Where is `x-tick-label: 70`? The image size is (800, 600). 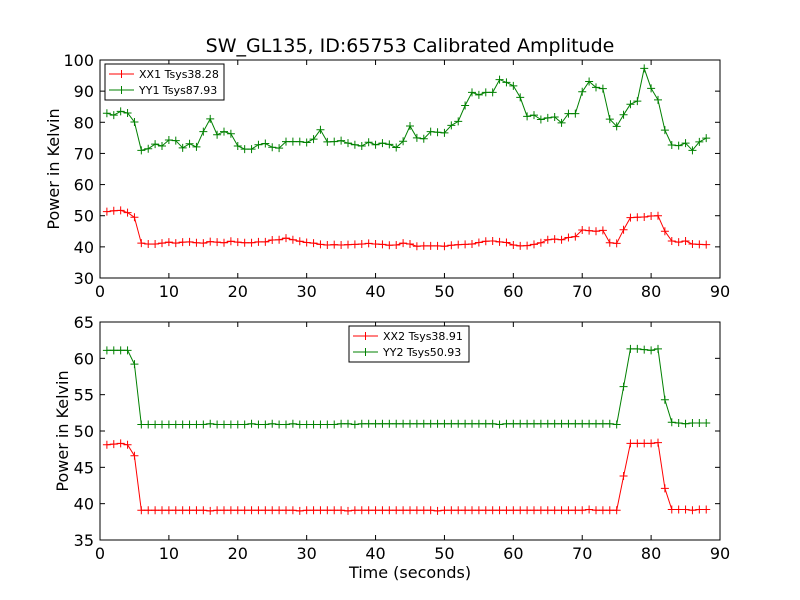 x-tick-label: 70 is located at coordinates (582, 553).